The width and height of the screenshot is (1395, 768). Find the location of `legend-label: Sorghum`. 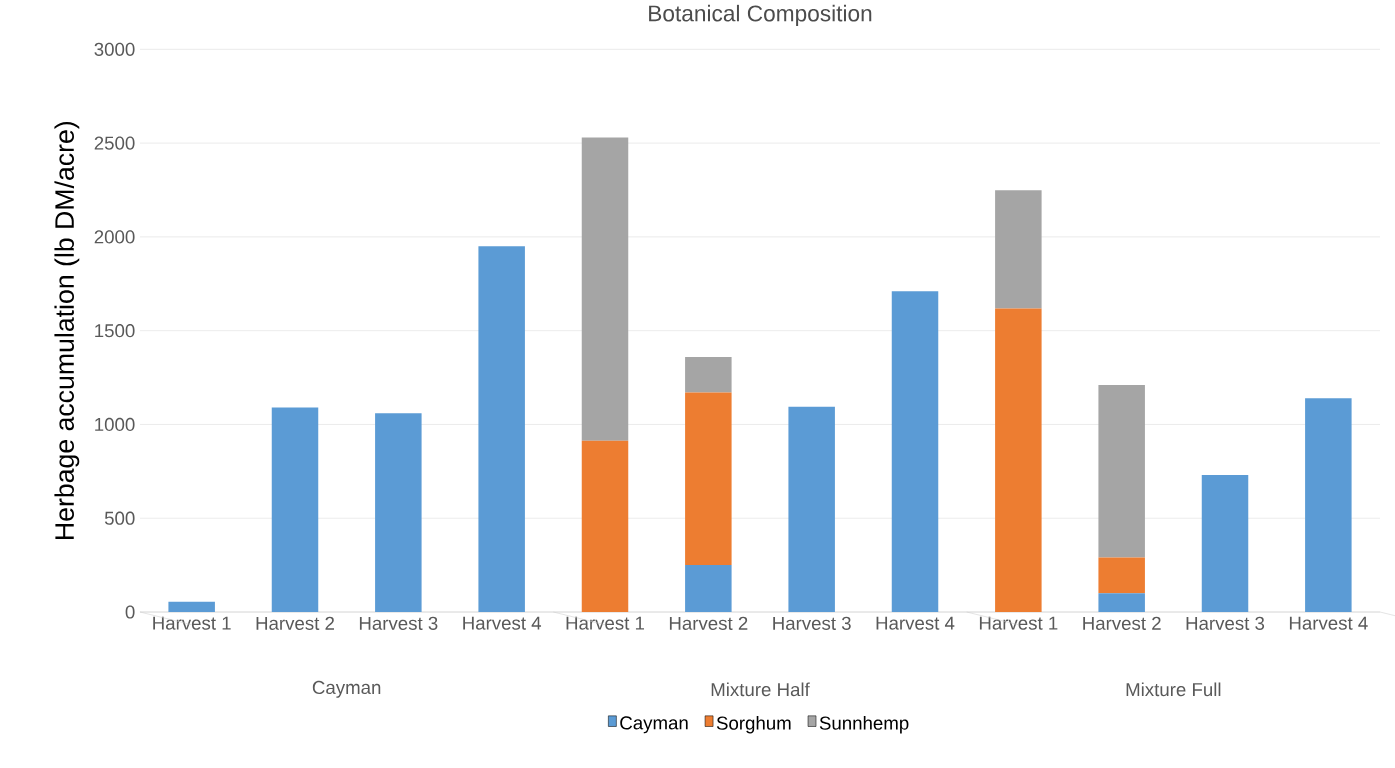

legend-label: Sorghum is located at coordinates (753, 725).